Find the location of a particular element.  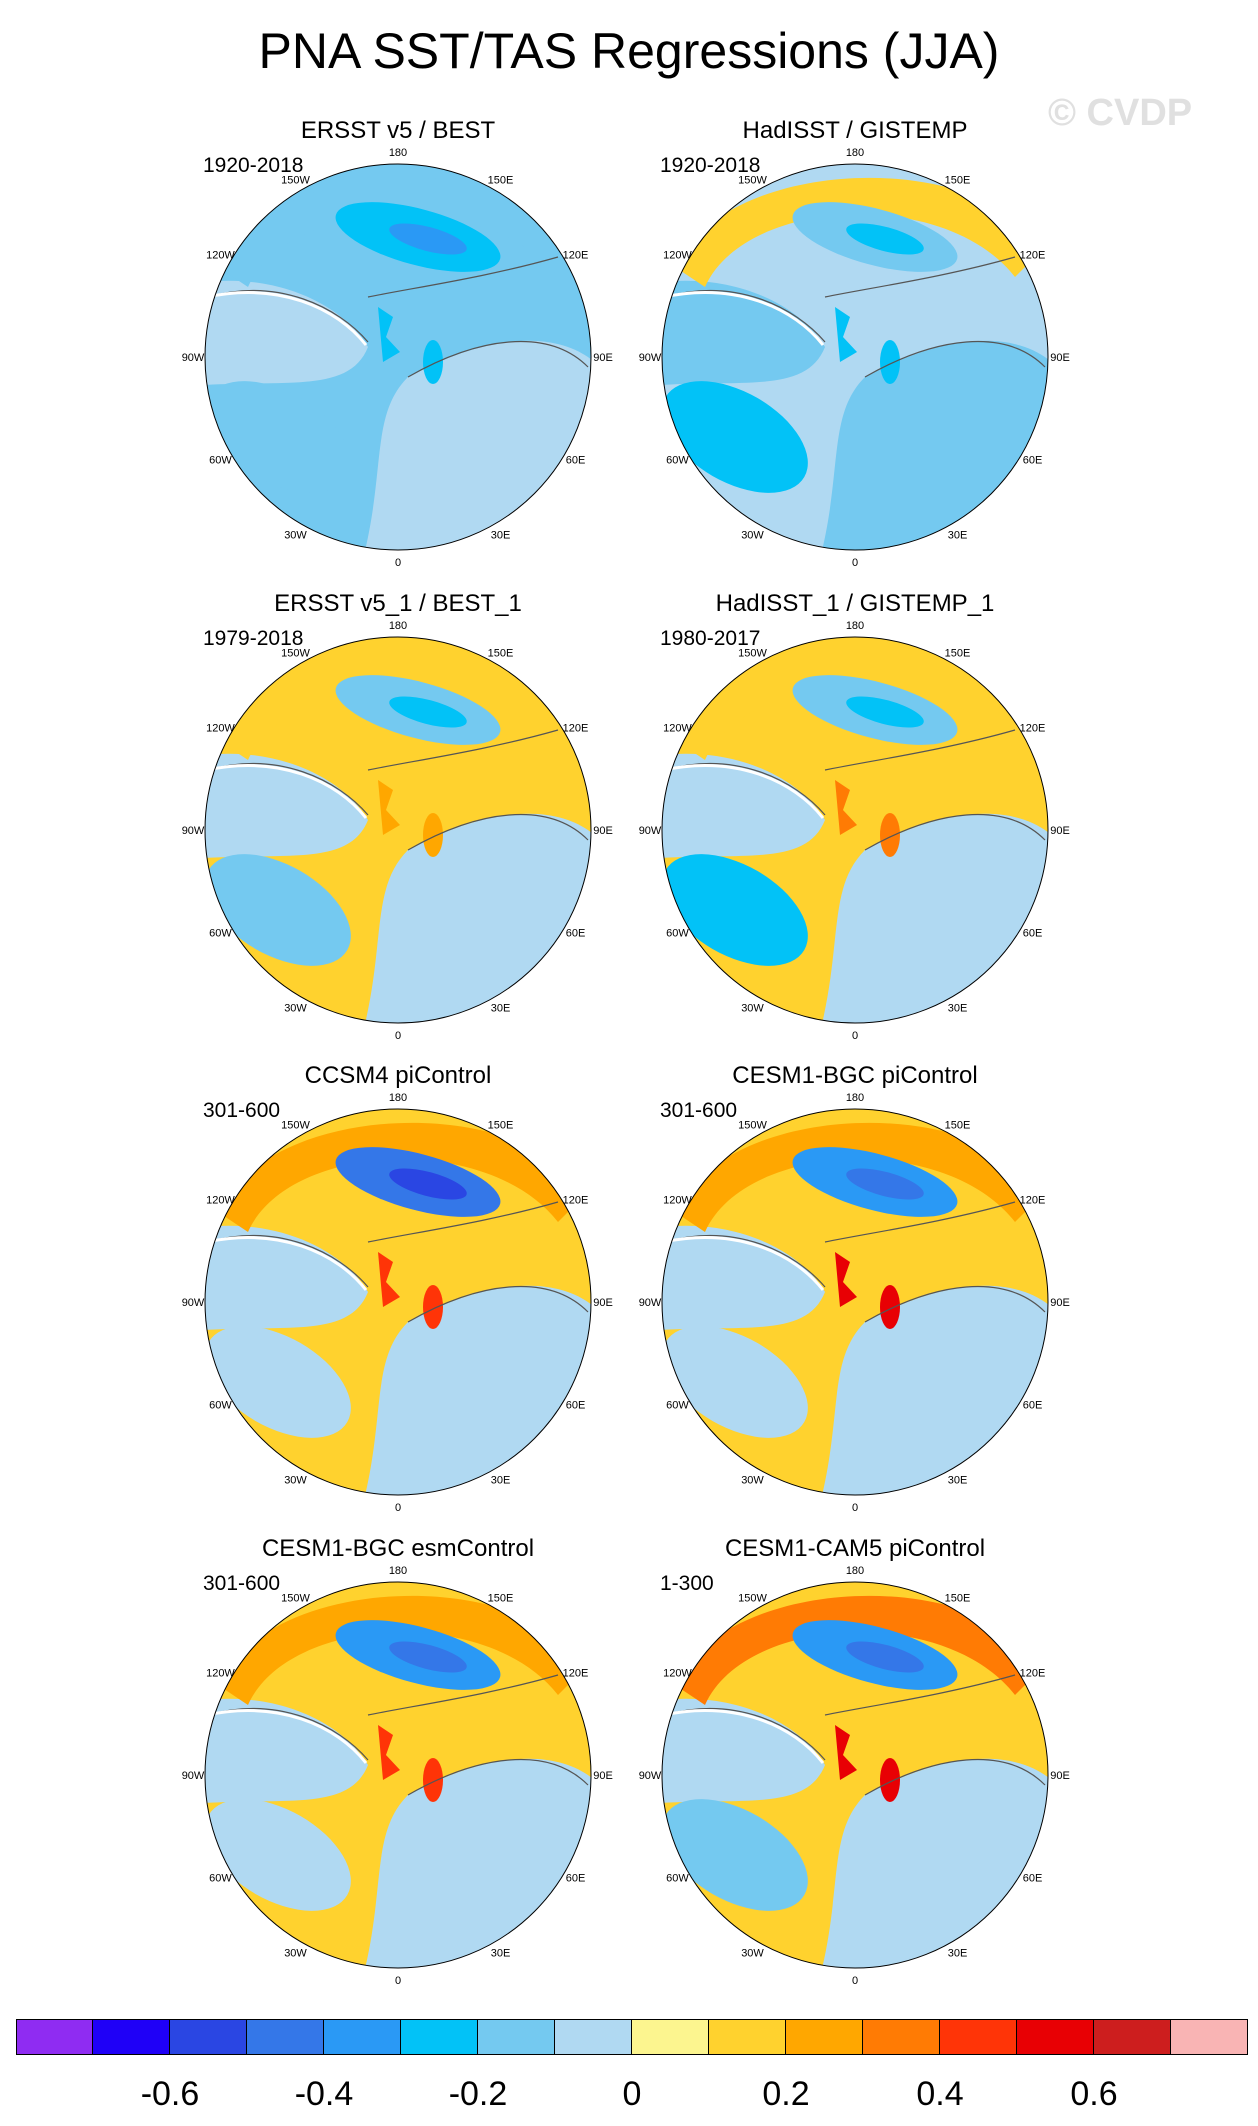

panel-period: 1-300 is located at coordinates (687, 1583).